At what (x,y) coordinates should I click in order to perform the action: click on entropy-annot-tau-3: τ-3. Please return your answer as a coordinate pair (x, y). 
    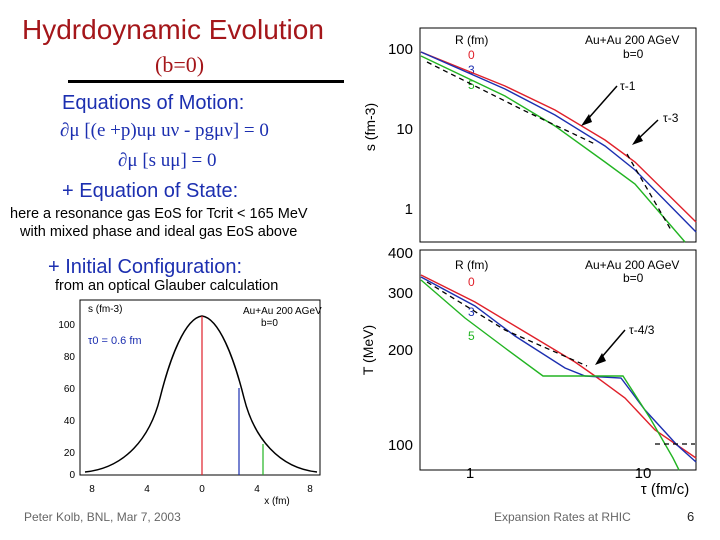
    Looking at the image, I should click on (671, 118).